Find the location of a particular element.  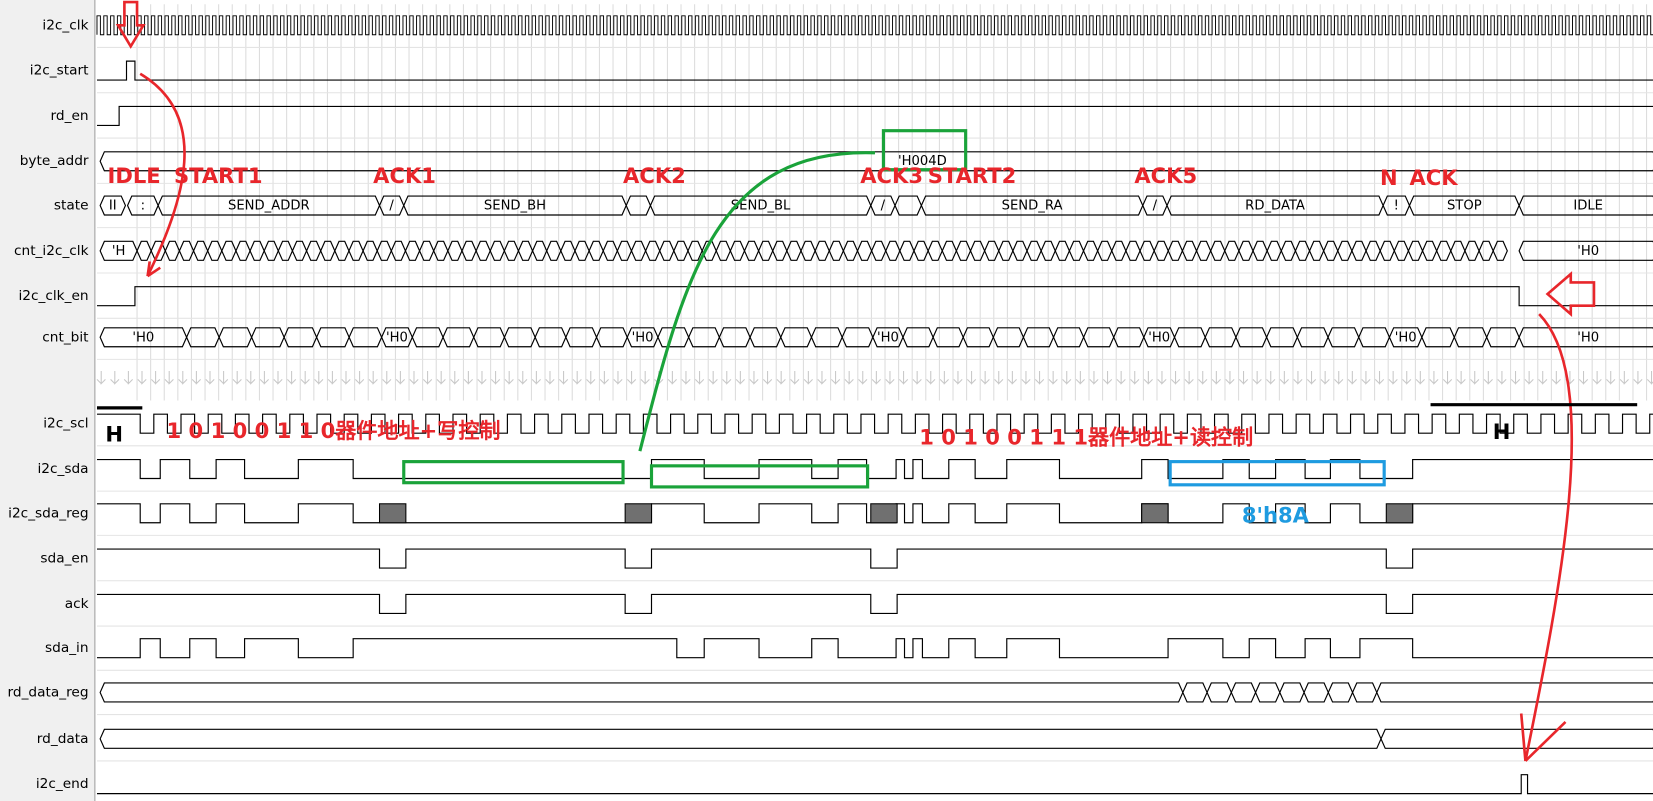

signal-name: i2c_clk is located at coordinates (65, 25).